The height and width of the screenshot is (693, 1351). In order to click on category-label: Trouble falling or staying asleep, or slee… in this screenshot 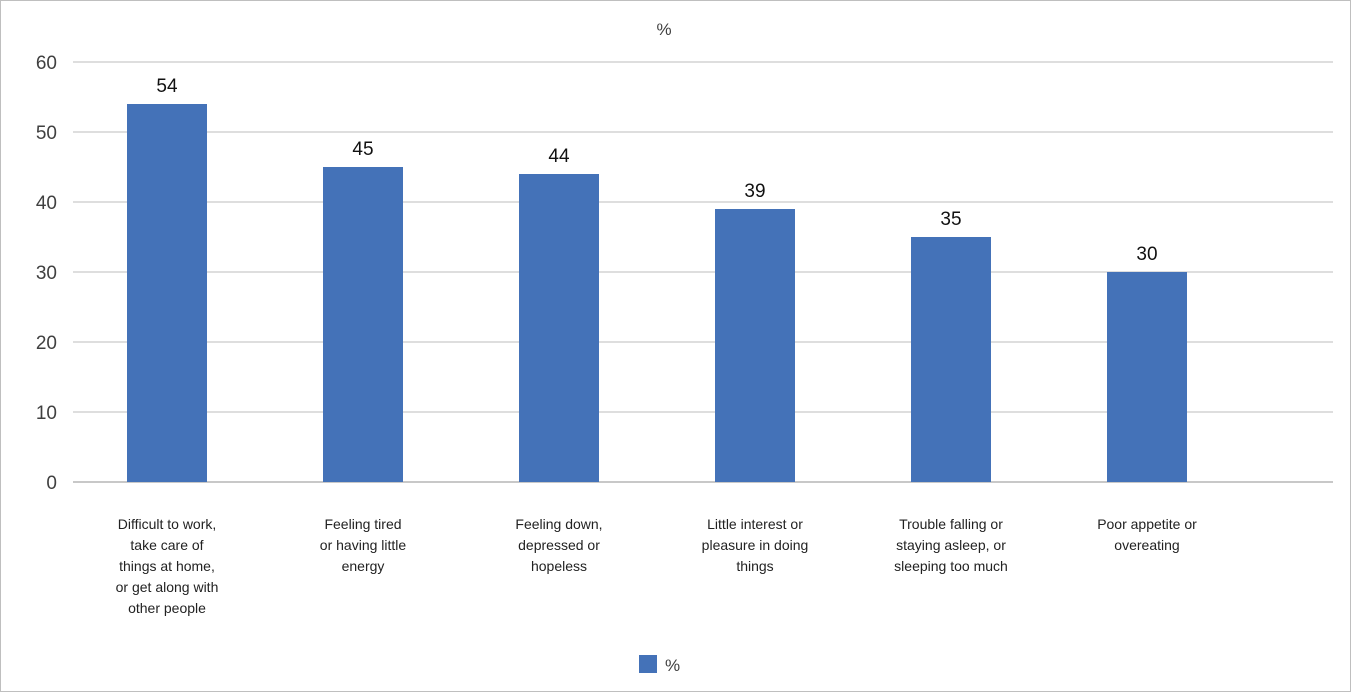, I will do `click(951, 545)`.